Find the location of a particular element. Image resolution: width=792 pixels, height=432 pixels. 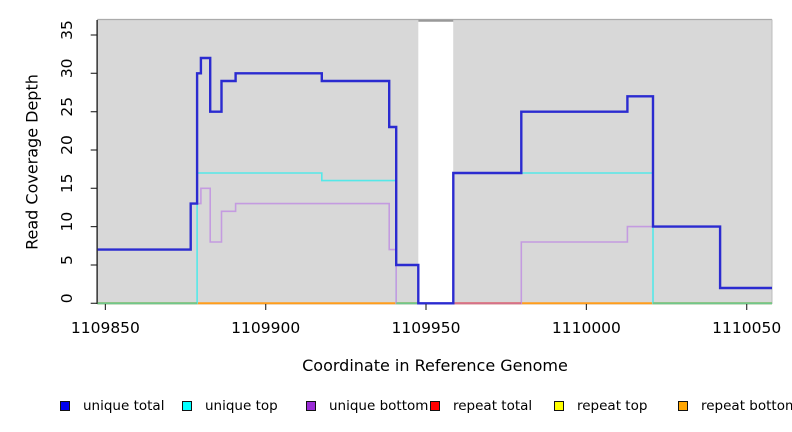

x-tick-label: 1109900 is located at coordinates (265, 328).